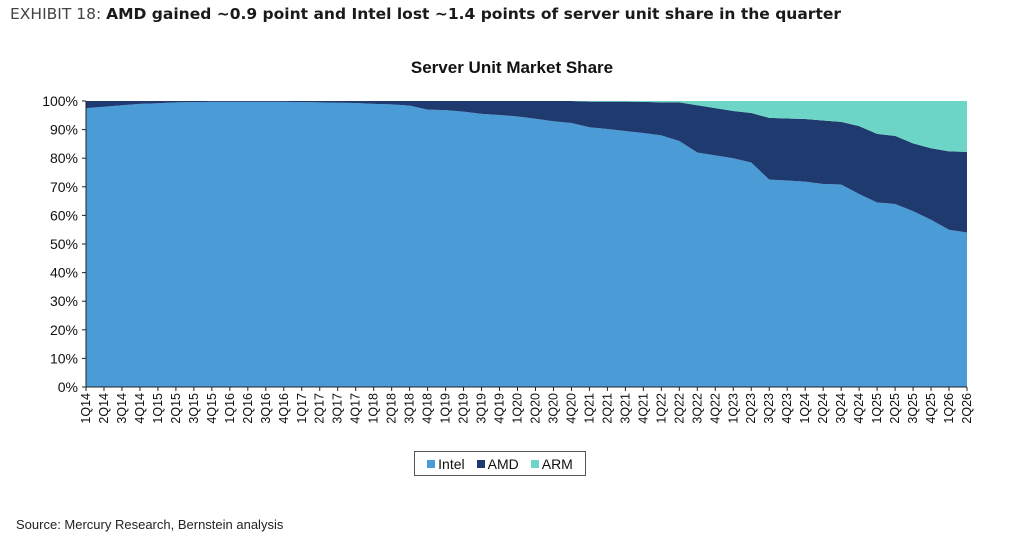  I want to click on legend-swatch-intel, so click(431, 463).